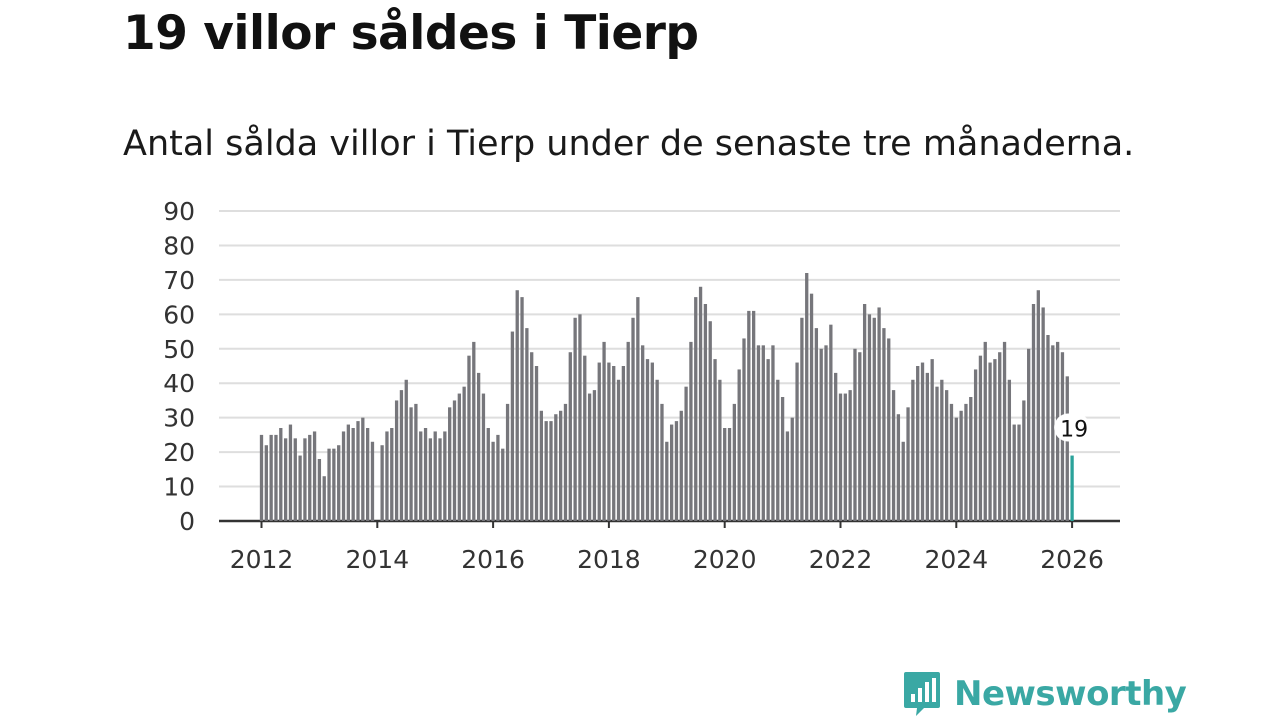 The width and height of the screenshot is (1280, 720). What do you see at coordinates (179, 383) in the screenshot?
I see `y-tick-label: 40` at bounding box center [179, 383].